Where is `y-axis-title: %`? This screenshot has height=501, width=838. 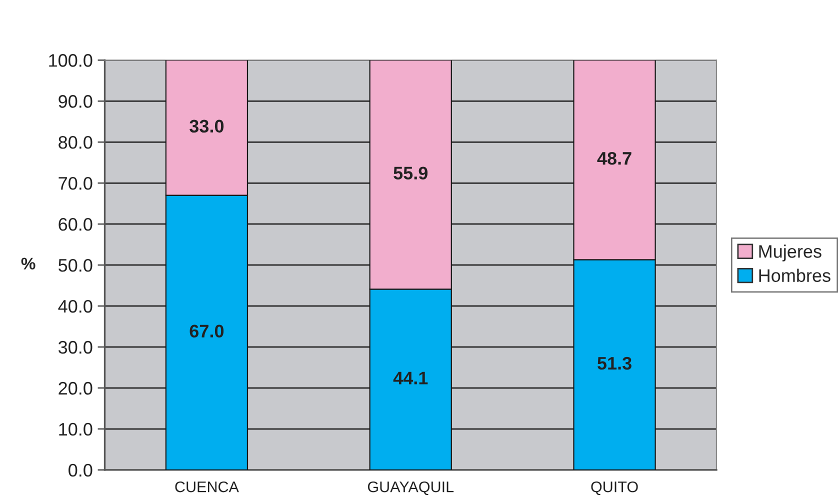 y-axis-title: % is located at coordinates (28, 264).